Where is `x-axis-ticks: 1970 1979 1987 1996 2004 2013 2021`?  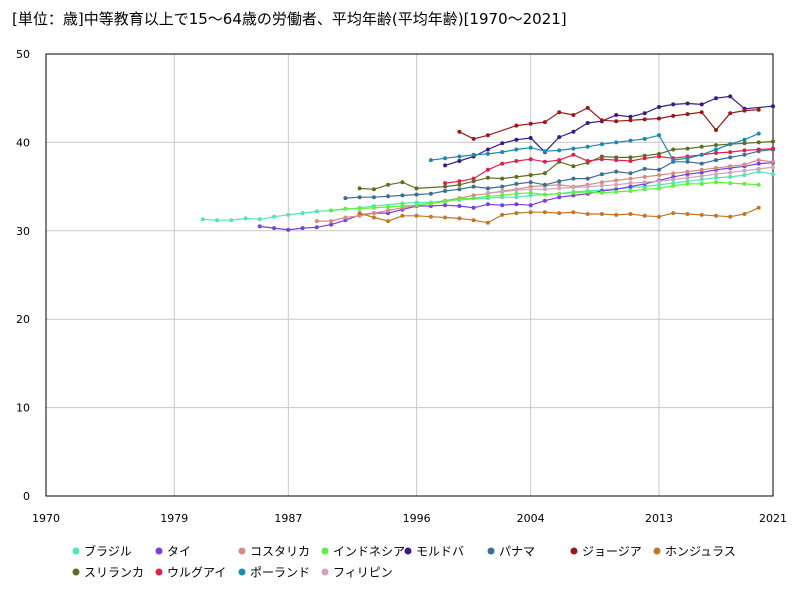 x-axis-ticks: 1970 1979 1987 1996 2004 2013 2021 is located at coordinates (409, 518).